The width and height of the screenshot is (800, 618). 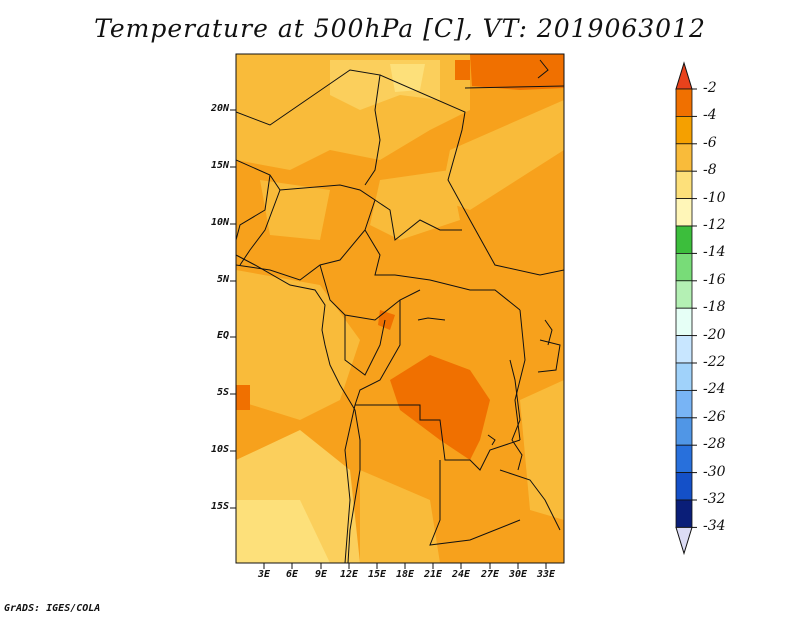 I want to click on lat-label: 15N, so click(x=219, y=165).